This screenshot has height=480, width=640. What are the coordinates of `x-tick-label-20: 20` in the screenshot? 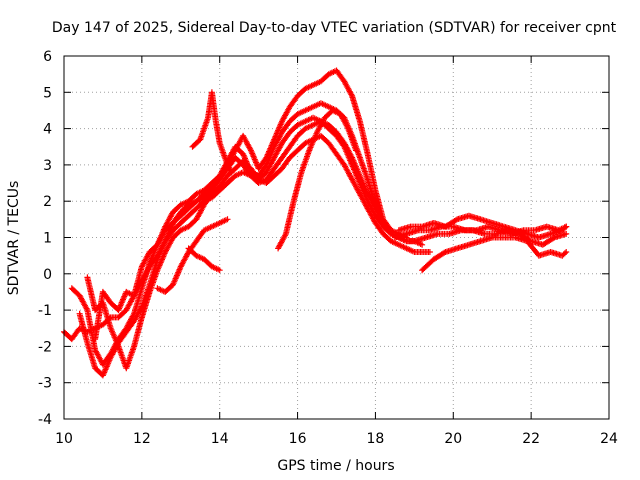 It's located at (453, 439).